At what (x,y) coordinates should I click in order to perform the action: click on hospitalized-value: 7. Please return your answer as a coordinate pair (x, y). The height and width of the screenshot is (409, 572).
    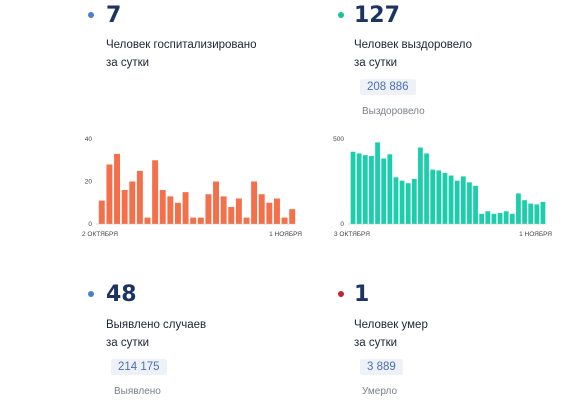
    Looking at the image, I should click on (114, 15).